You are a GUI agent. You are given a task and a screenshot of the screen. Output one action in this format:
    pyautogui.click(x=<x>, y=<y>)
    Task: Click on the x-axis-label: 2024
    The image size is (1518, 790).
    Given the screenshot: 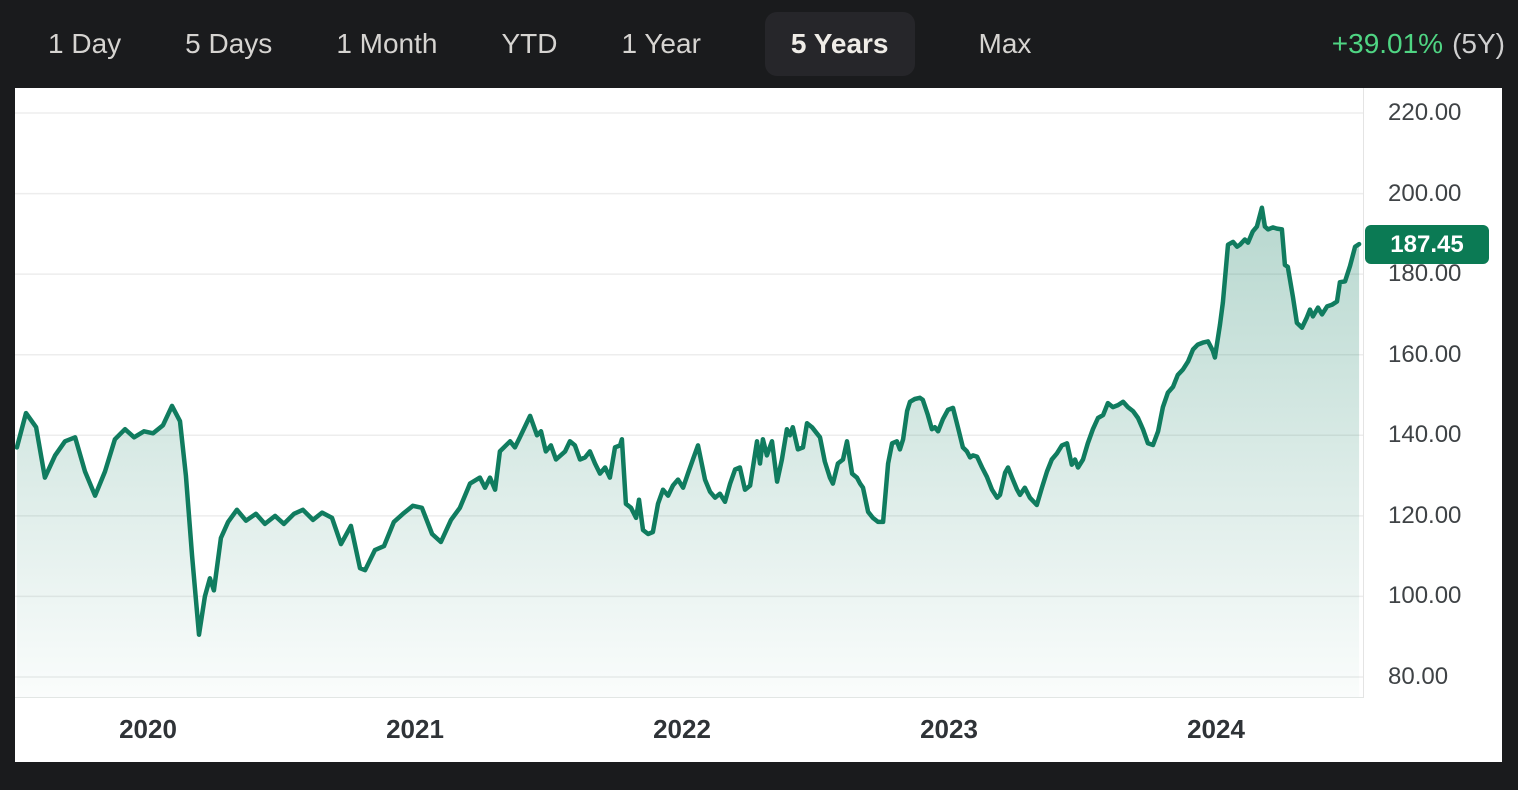 What is the action you would take?
    pyautogui.click(x=1216, y=729)
    